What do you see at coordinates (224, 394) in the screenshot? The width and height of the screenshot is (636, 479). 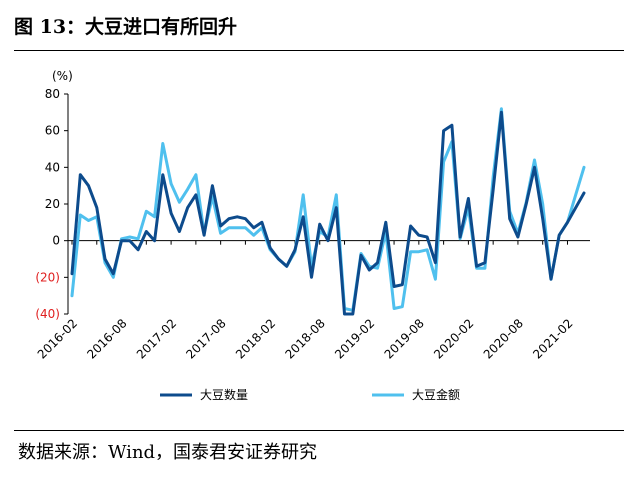 I see `legend-label: 大豆数量` at bounding box center [224, 394].